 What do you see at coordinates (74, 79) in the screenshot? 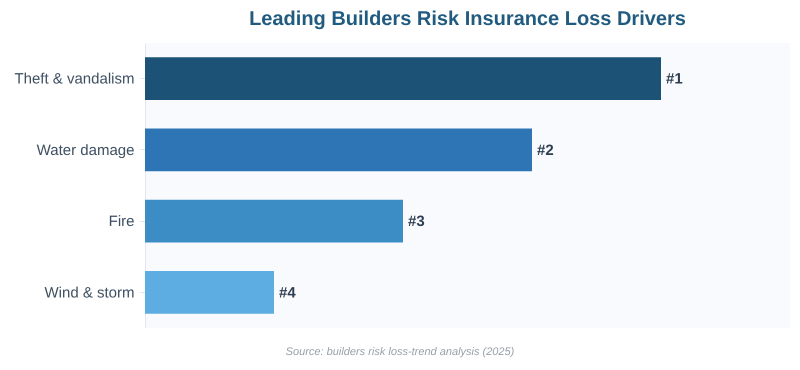
I see `y-tick-label: Theft & vandalism` at bounding box center [74, 79].